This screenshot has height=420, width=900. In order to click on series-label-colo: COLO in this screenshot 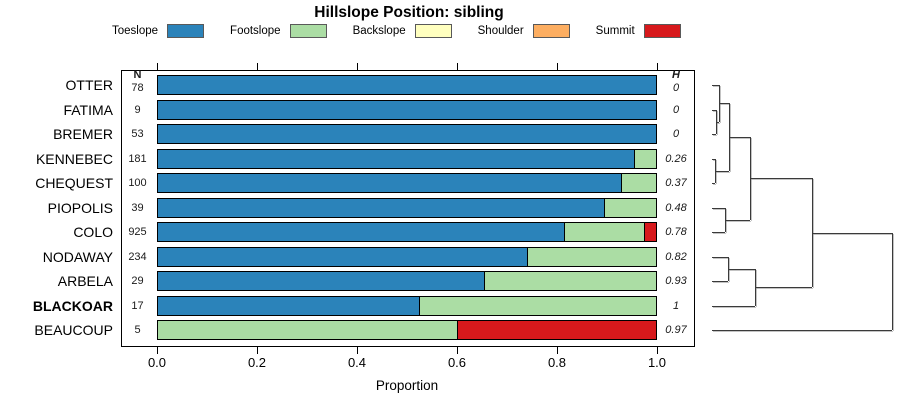, I will do `click(93, 232)`.